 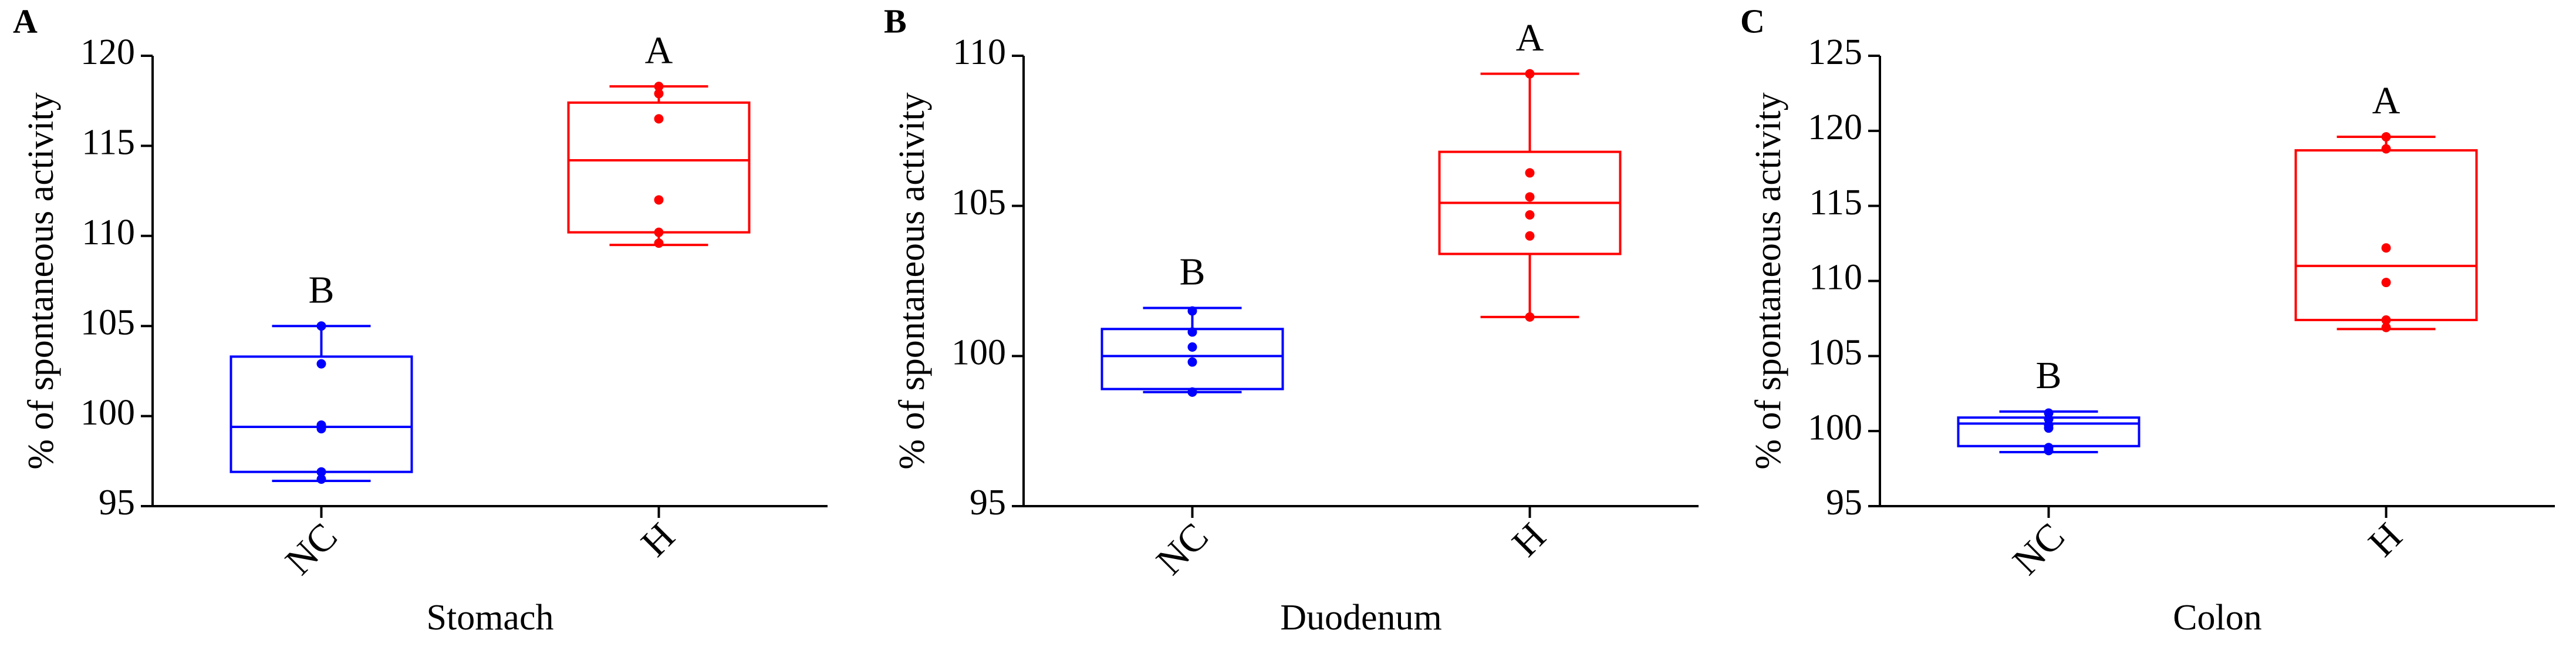 What do you see at coordinates (895, 21) in the screenshot?
I see `panel-label: B` at bounding box center [895, 21].